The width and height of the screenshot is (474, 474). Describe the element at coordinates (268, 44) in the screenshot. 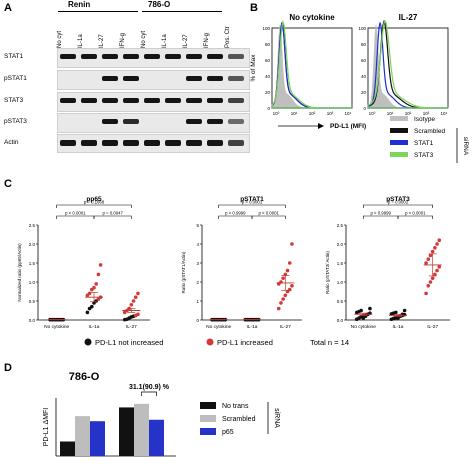

I see `y-tick-label: 80` at that location.